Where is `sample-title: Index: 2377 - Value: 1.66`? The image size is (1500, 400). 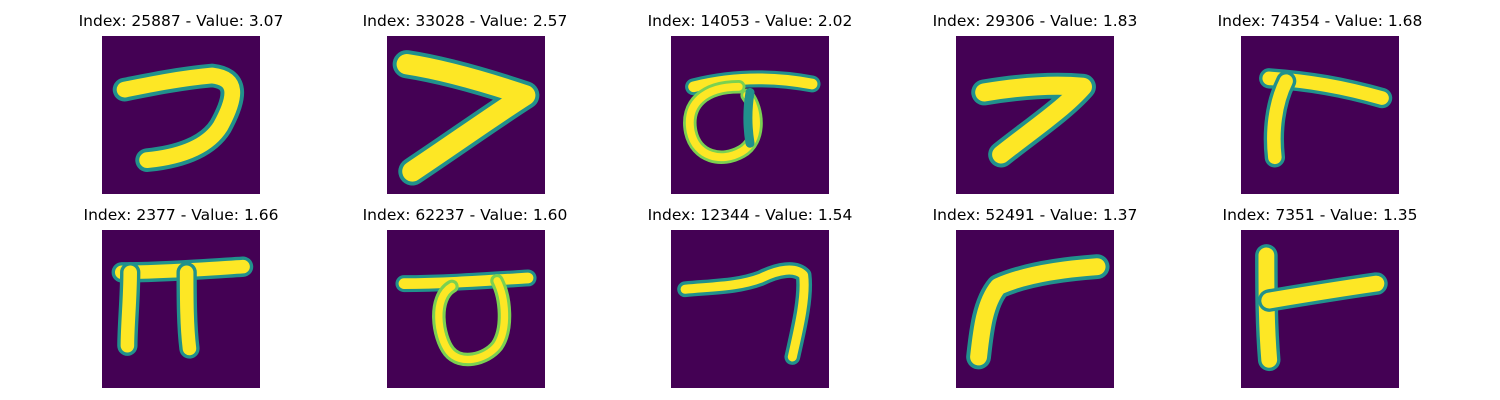
sample-title: Index: 2377 - Value: 1.66 is located at coordinates (181, 215).